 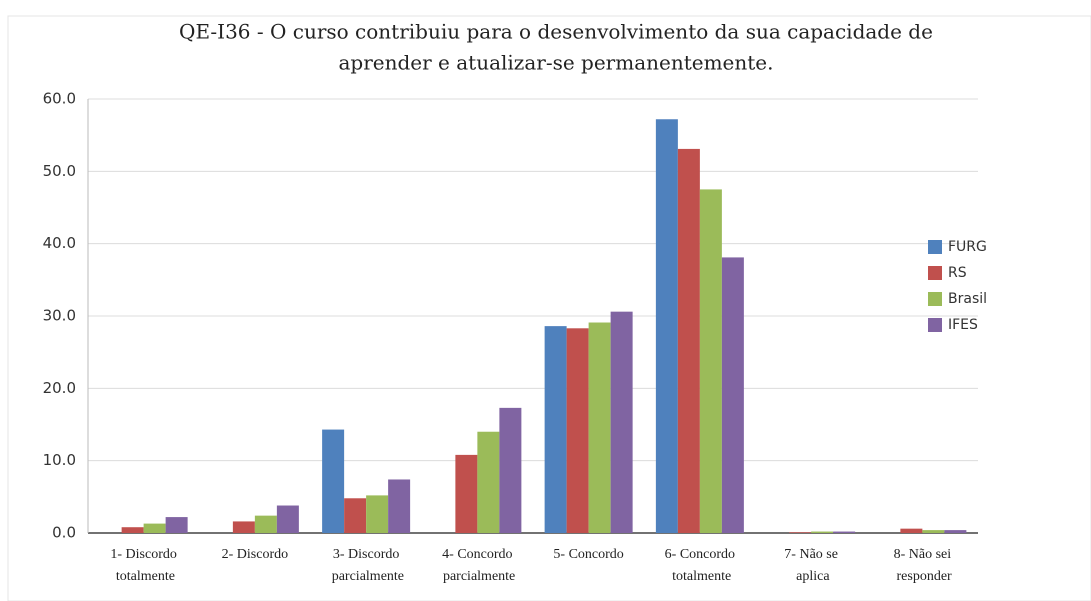 What do you see at coordinates (477, 565) in the screenshot?
I see `x-tick-label: 4- Concordo parcialmente` at bounding box center [477, 565].